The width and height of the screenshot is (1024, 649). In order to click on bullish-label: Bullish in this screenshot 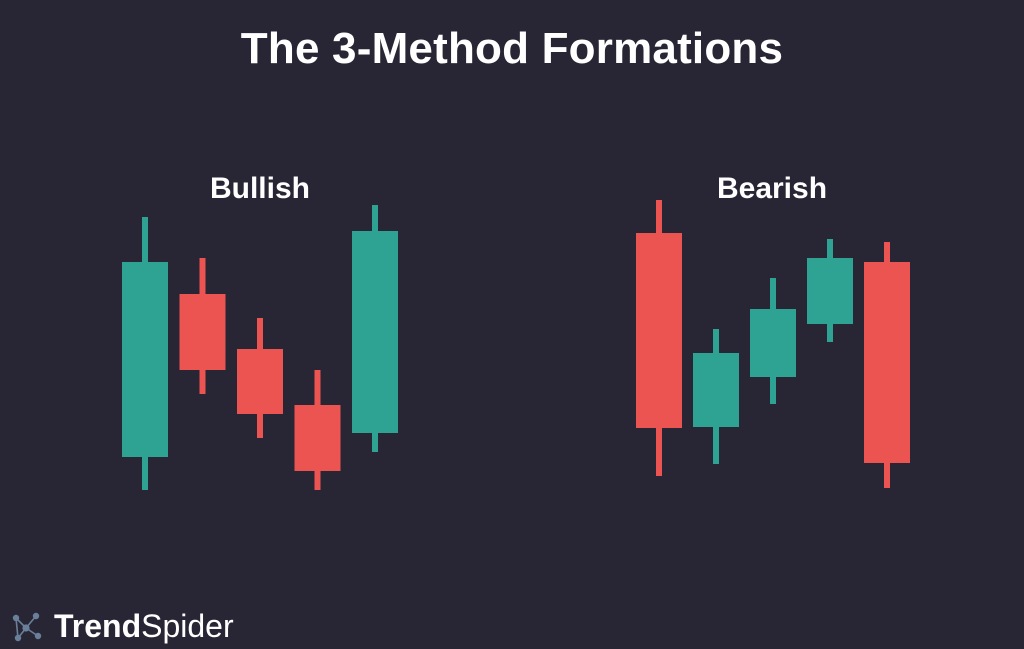, I will do `click(259, 188)`.